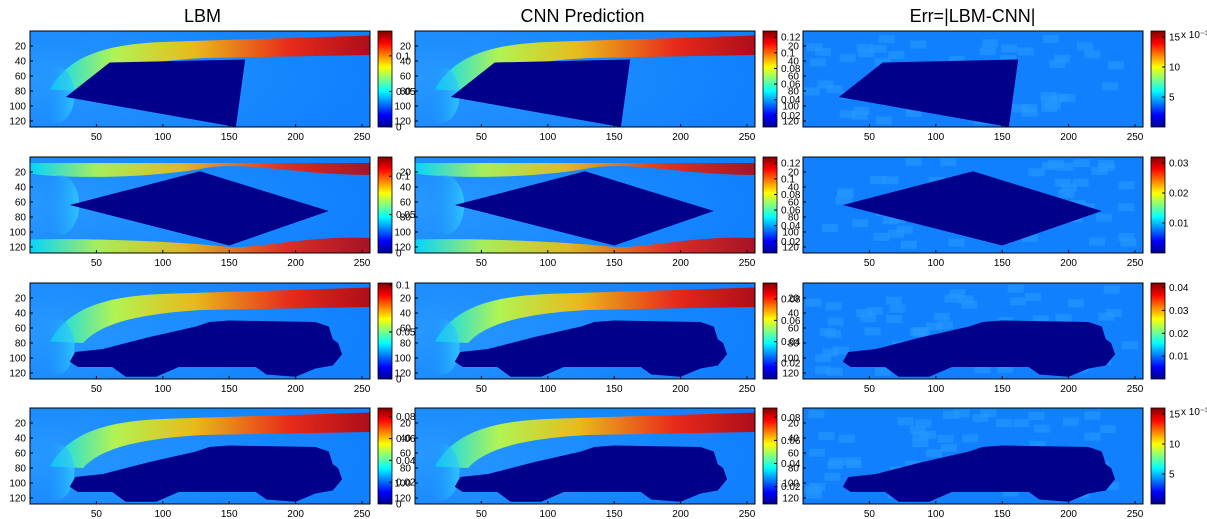  Describe the element at coordinates (1175, 445) in the screenshot. I see `colorbar-label: 10` at that location.